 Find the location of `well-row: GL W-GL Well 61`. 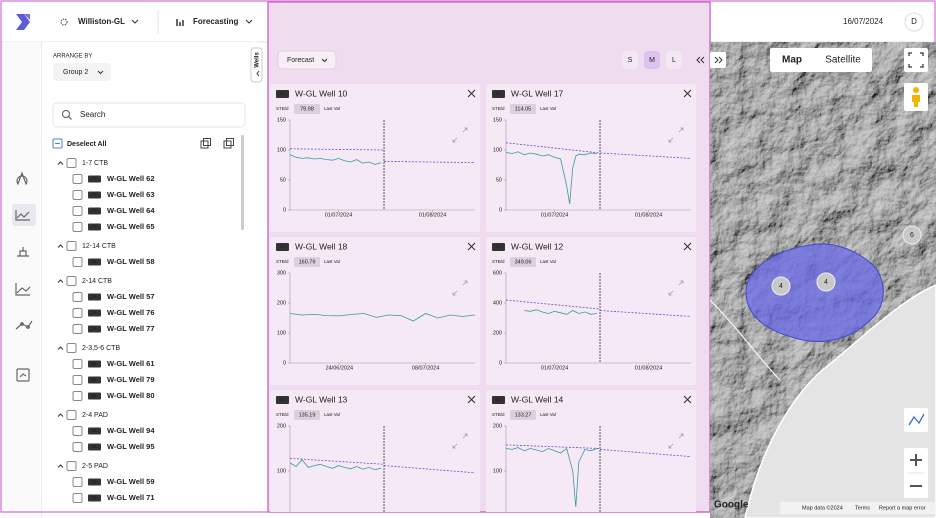

well-row: GL W-GL Well 61 is located at coordinates (113, 364).